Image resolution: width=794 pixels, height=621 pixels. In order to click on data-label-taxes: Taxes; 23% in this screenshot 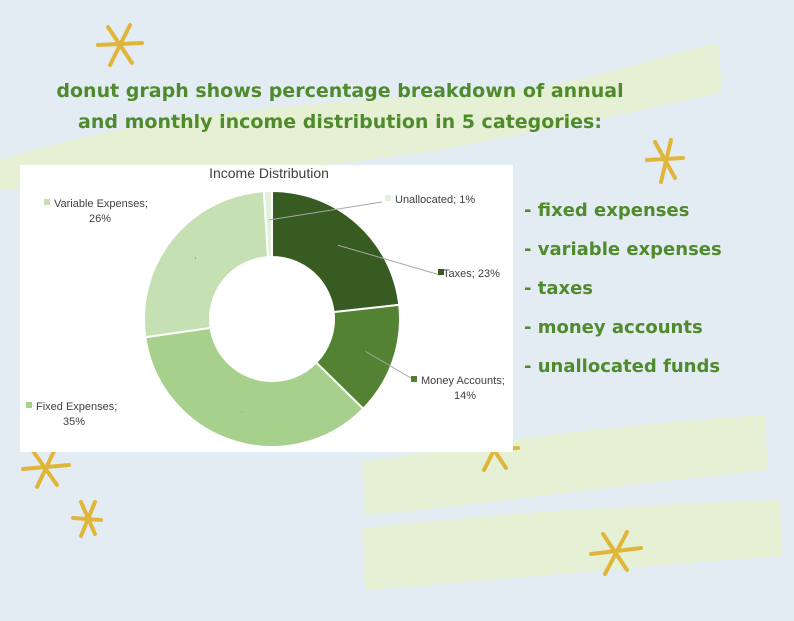, I will do `click(471, 274)`.